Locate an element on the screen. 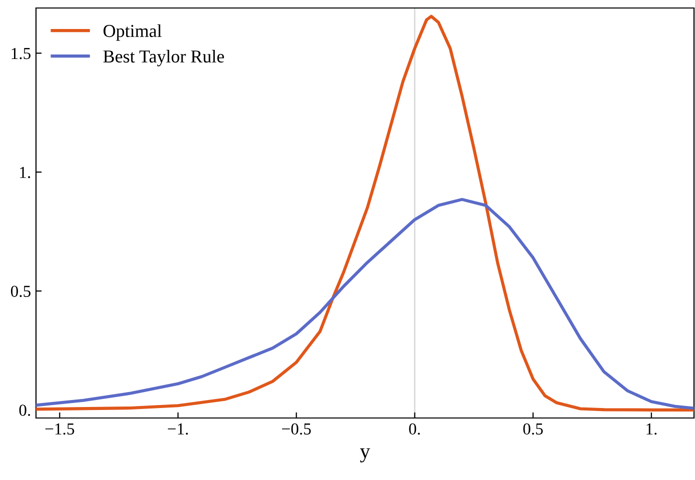 The image size is (695, 480). legend-label: Best Taylor Rule is located at coordinates (163, 58).